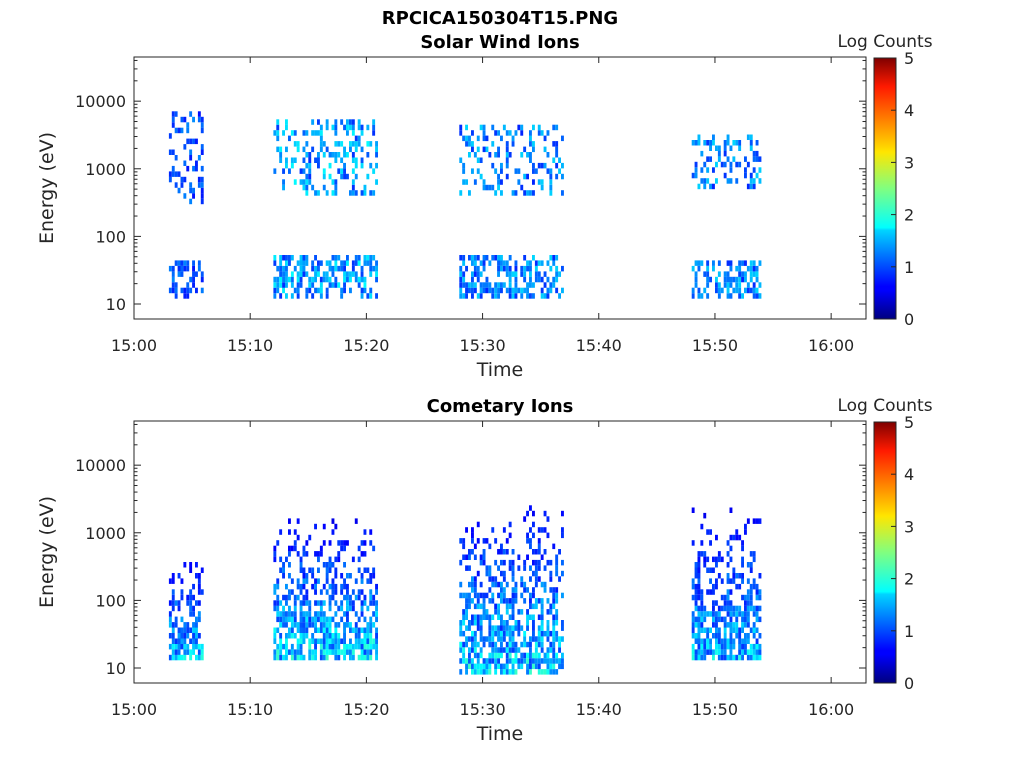 This screenshot has width=1024, height=768. What do you see at coordinates (599, 345) in the screenshot?
I see `x-tick-label: 15:40` at bounding box center [599, 345].